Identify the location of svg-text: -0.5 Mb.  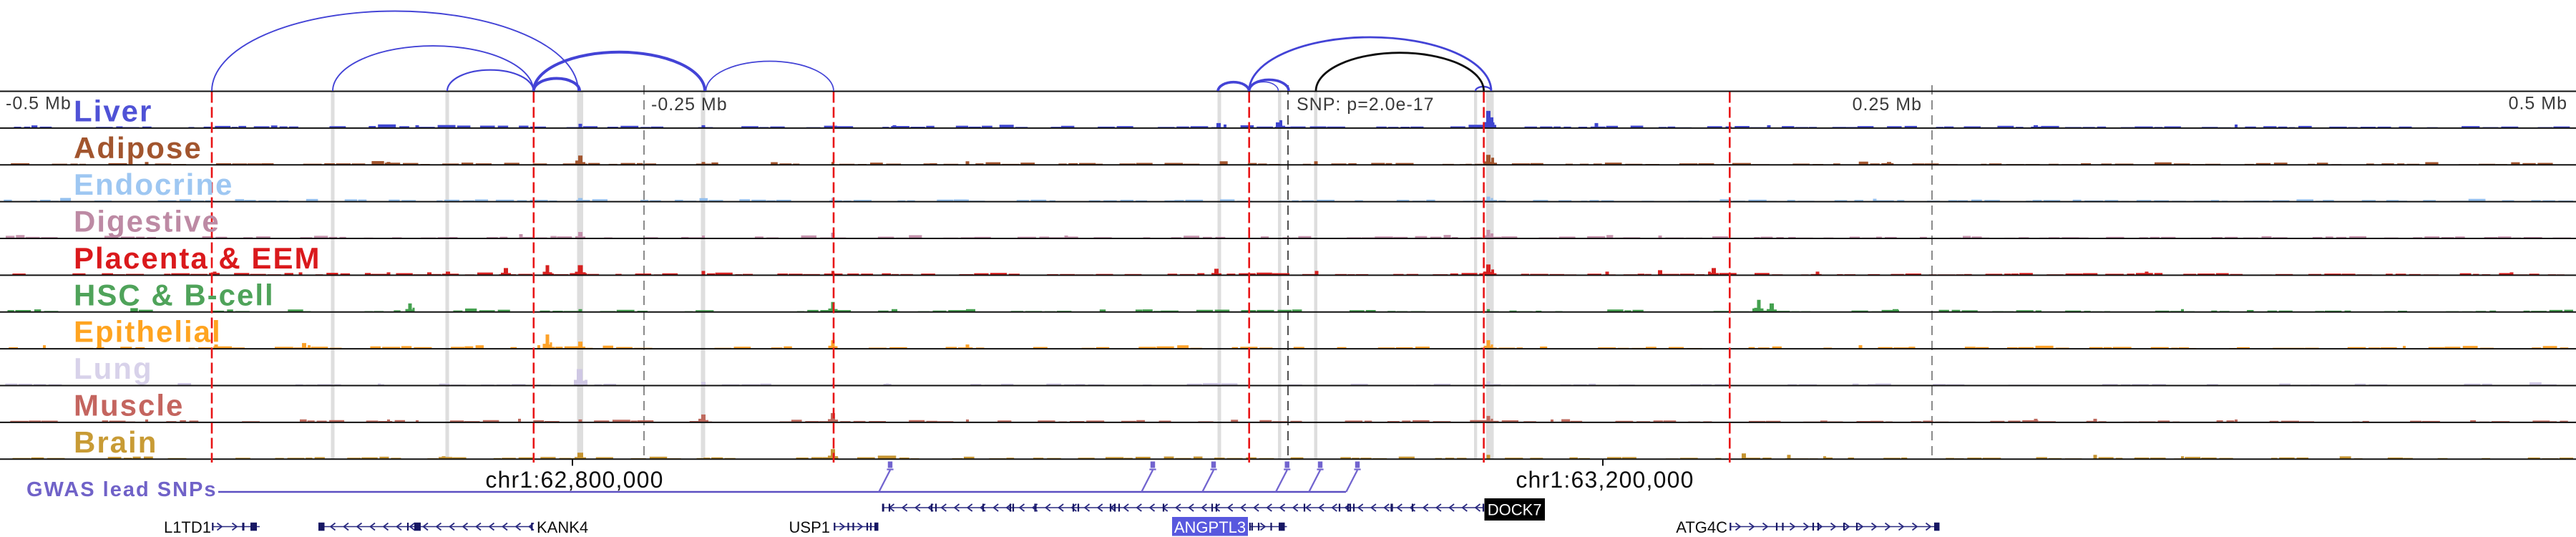
(39, 104).